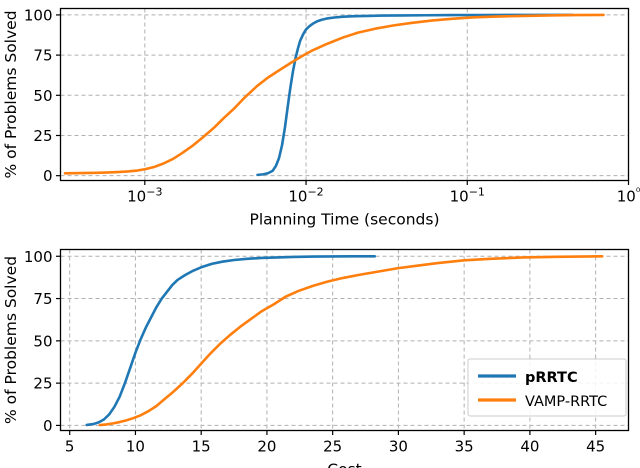 The image size is (640, 468). I want to click on x-axis-label: Planning Time (seconds), so click(344, 220).